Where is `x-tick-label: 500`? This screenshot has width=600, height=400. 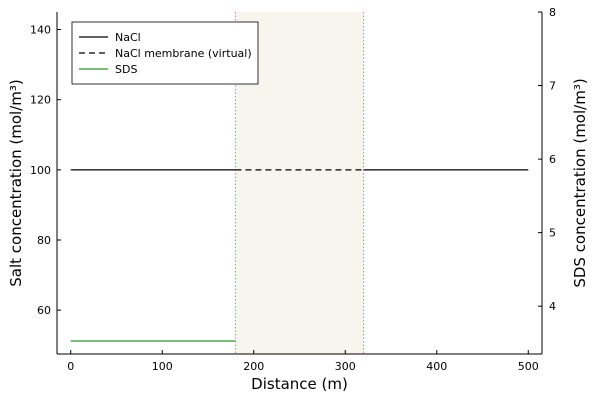
x-tick-label: 500 is located at coordinates (528, 366).